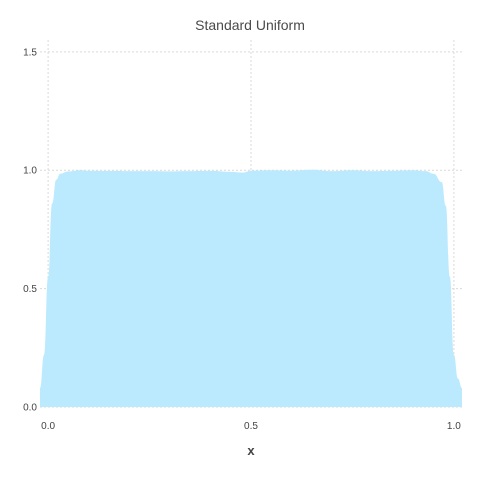  Describe the element at coordinates (251, 450) in the screenshot. I see `x-axis-label: x` at that location.